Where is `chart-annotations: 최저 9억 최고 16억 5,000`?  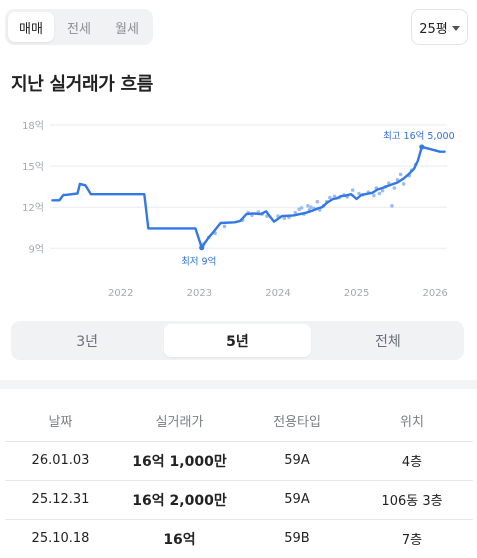
chart-annotations: 최저 9억 최고 16억 5,000 is located at coordinates (318, 199).